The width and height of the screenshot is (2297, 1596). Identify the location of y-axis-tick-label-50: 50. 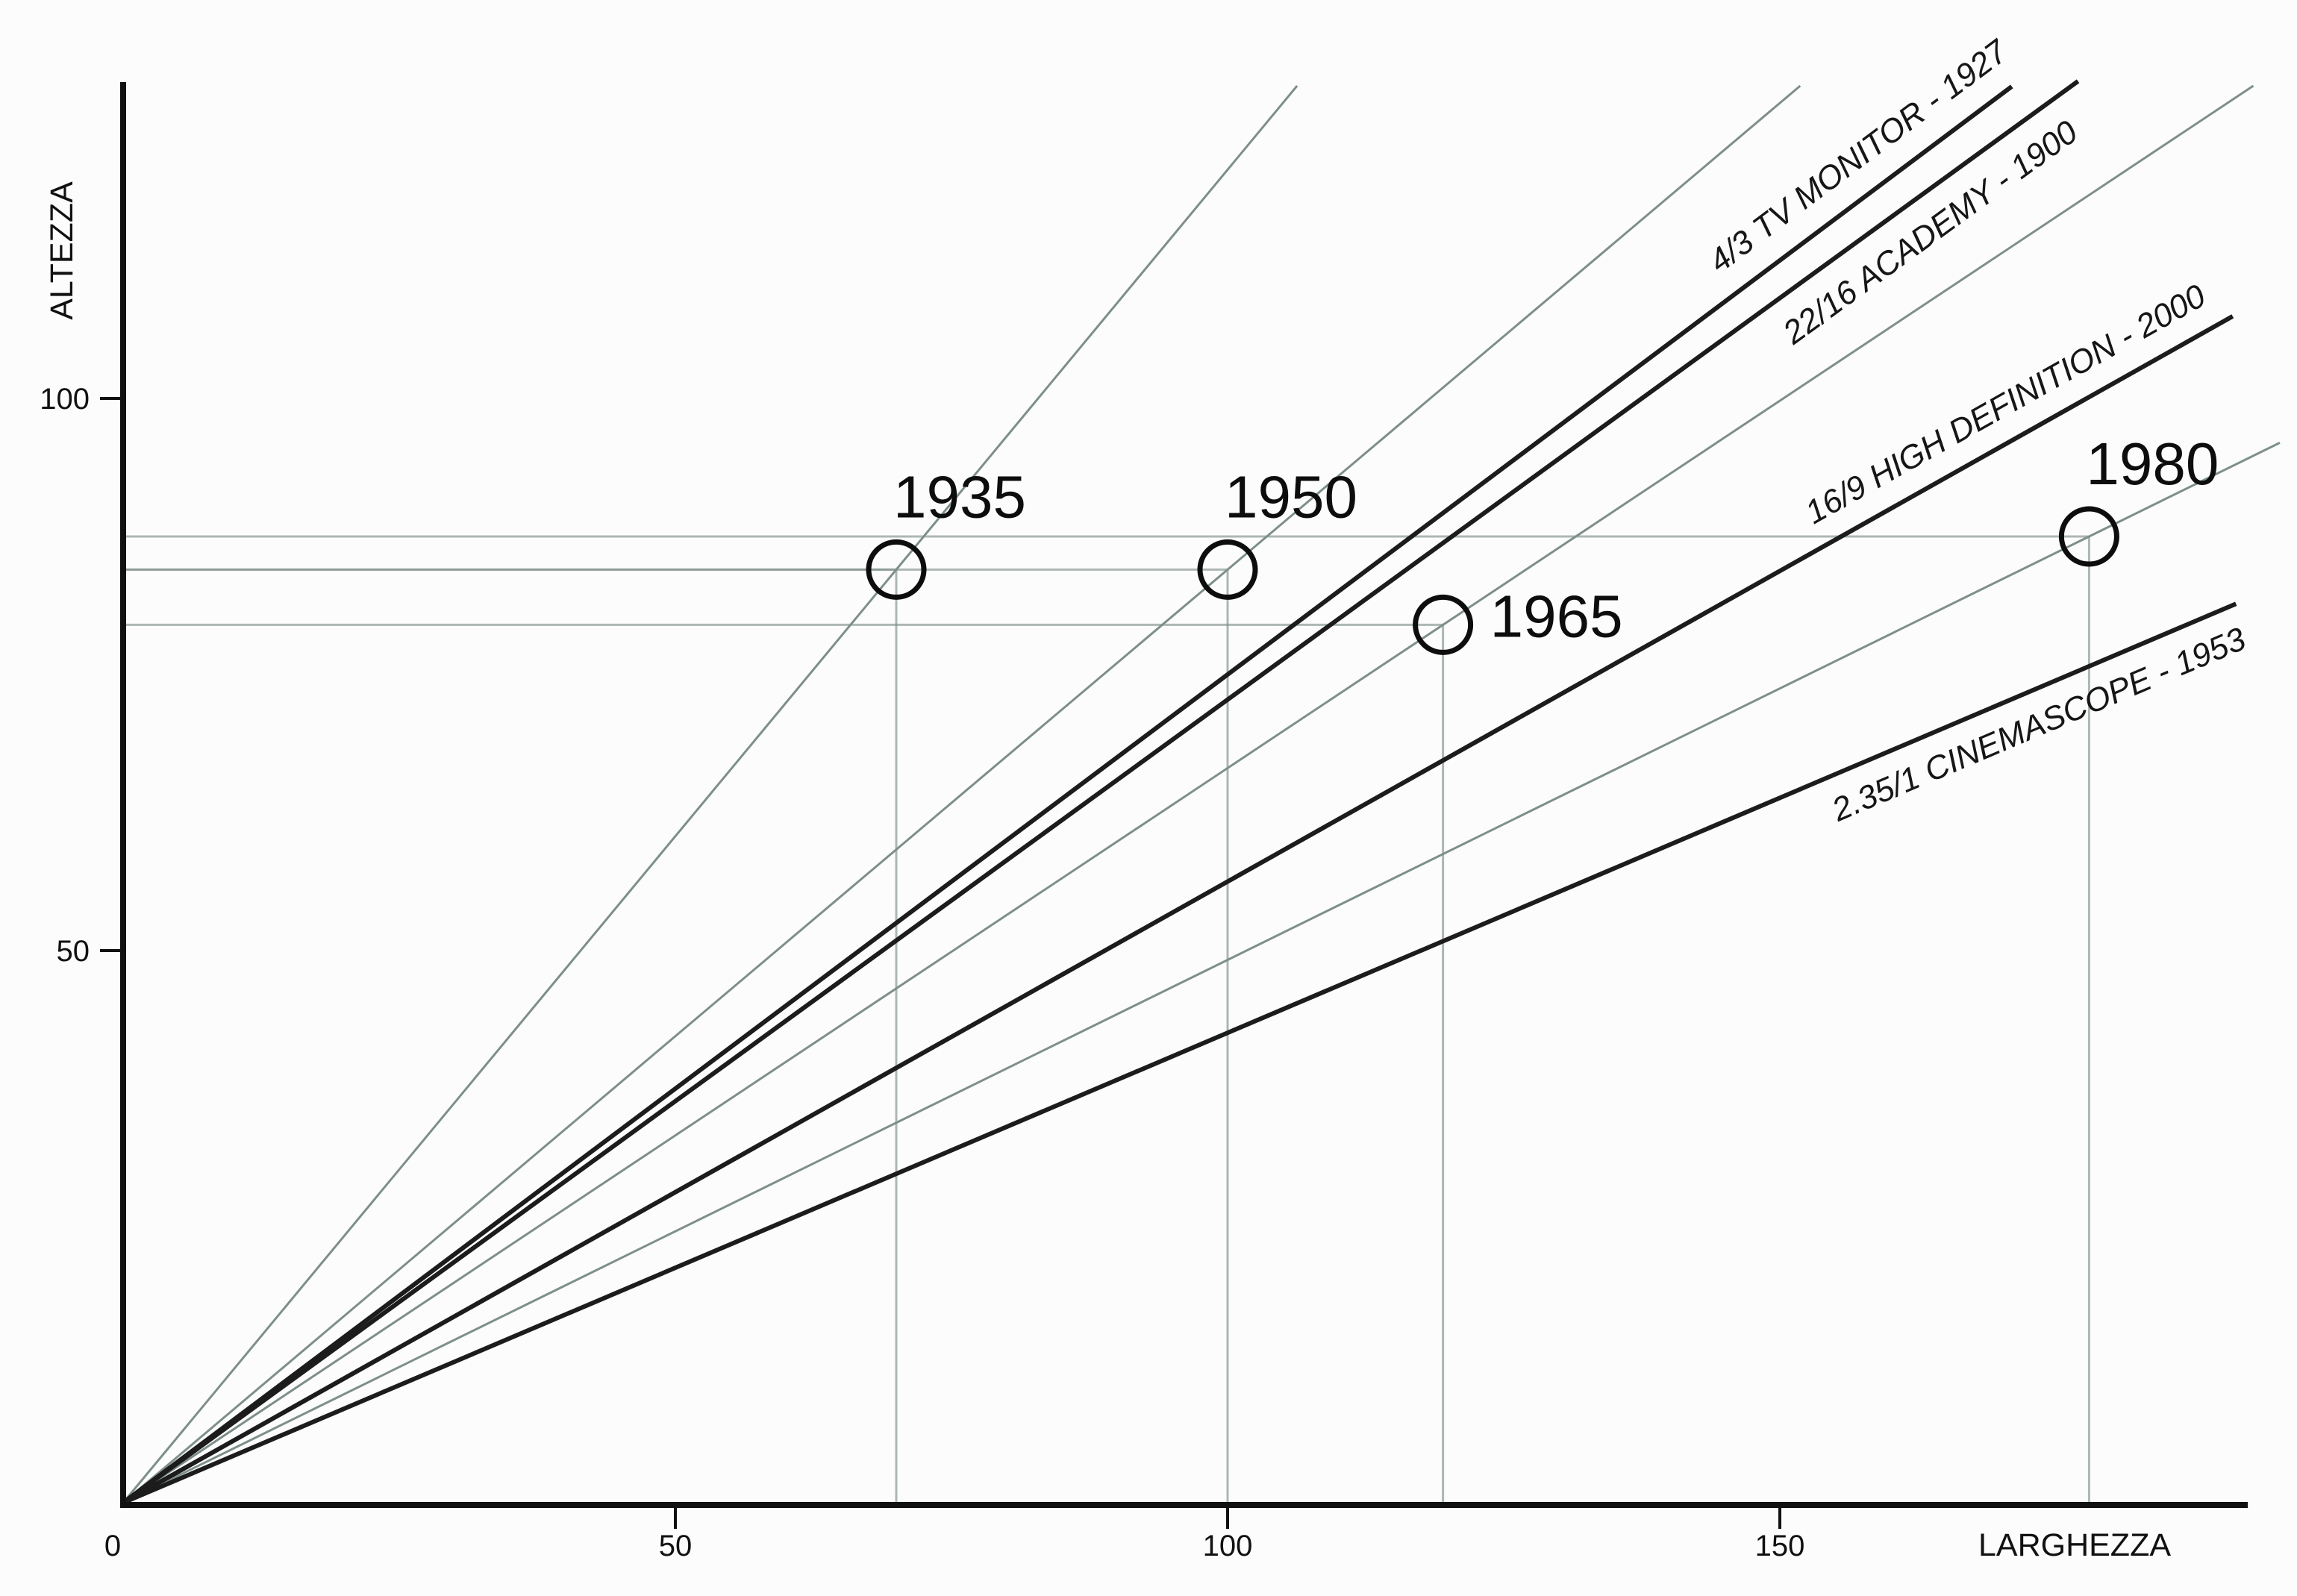
(73, 951).